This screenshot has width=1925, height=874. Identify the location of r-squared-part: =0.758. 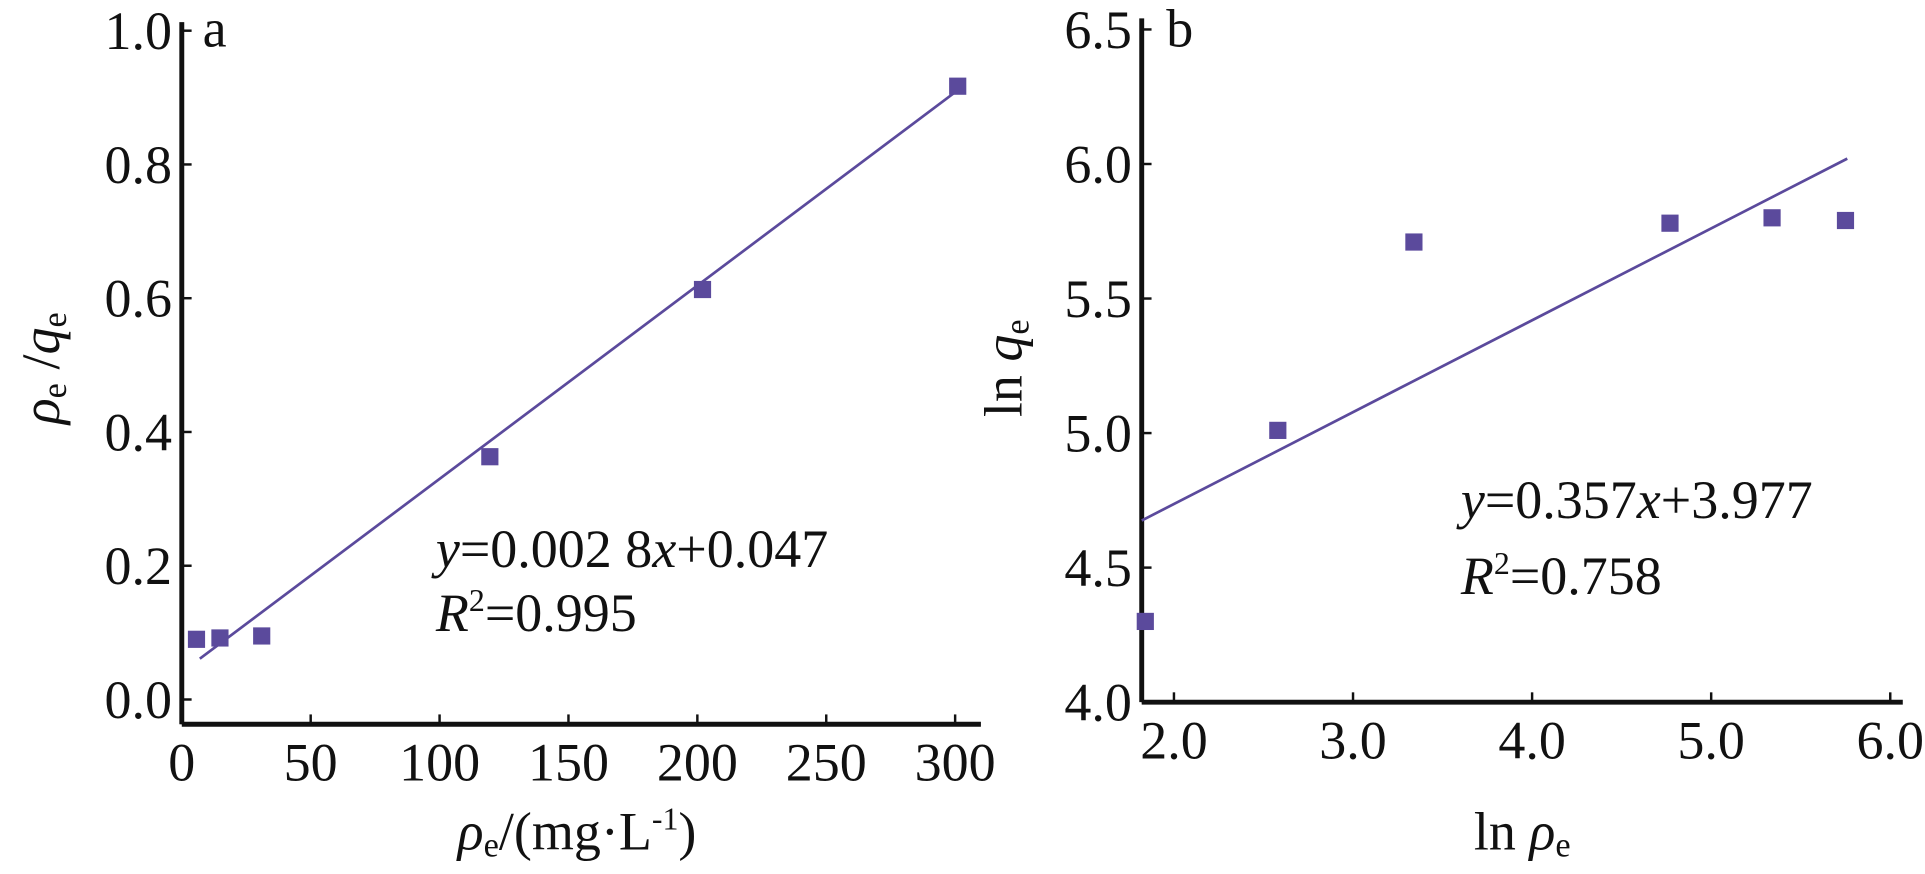
(1586, 576).